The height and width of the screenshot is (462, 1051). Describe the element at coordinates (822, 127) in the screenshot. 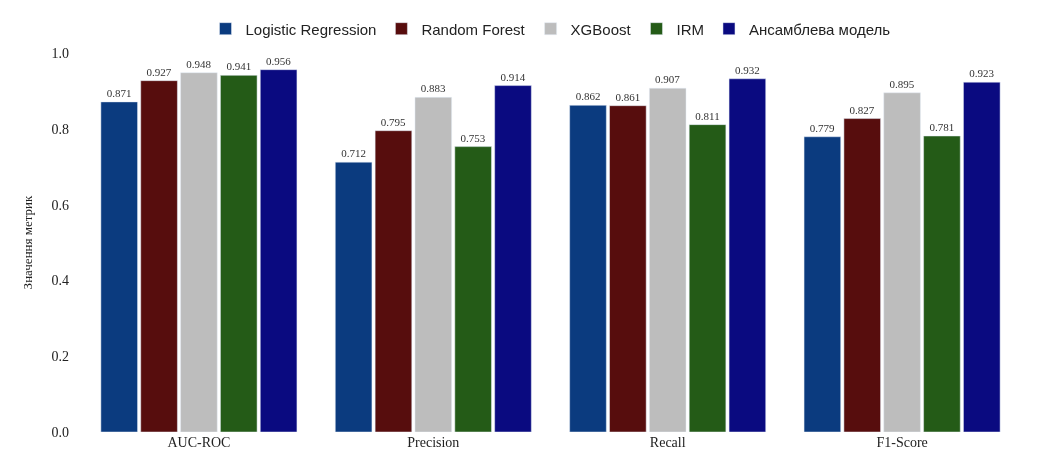

I see `data-label: 0.779` at that location.